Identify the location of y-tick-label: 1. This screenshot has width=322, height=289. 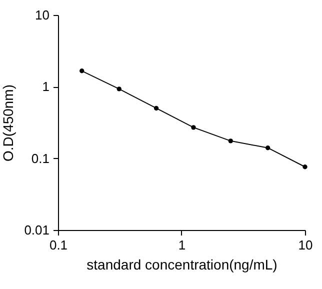
(46, 86).